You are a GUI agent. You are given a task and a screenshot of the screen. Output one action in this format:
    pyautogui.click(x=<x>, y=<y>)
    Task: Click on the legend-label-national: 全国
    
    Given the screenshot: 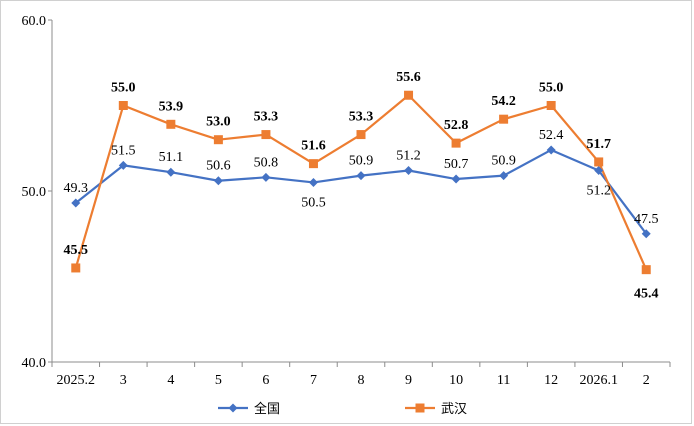 What is the action you would take?
    pyautogui.click(x=267, y=409)
    